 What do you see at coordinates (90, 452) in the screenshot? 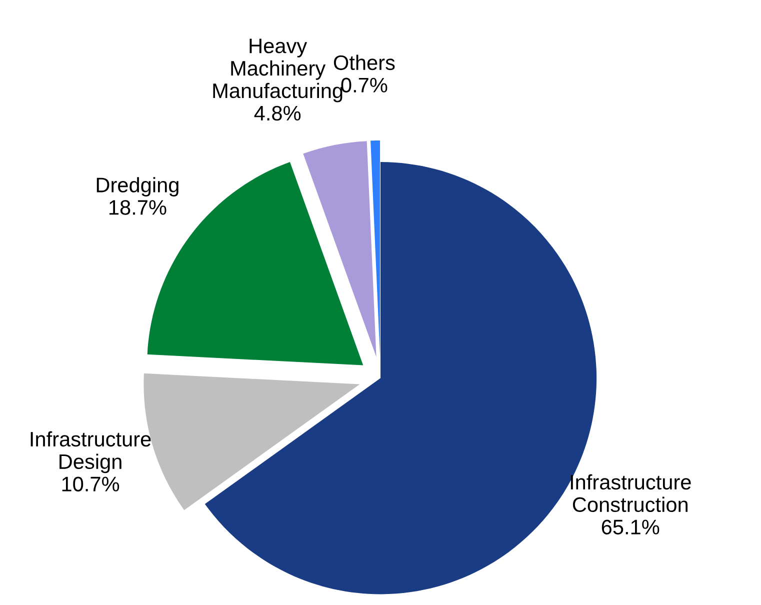
I see `slice-label: Infrastructure Design` at bounding box center [90, 452].